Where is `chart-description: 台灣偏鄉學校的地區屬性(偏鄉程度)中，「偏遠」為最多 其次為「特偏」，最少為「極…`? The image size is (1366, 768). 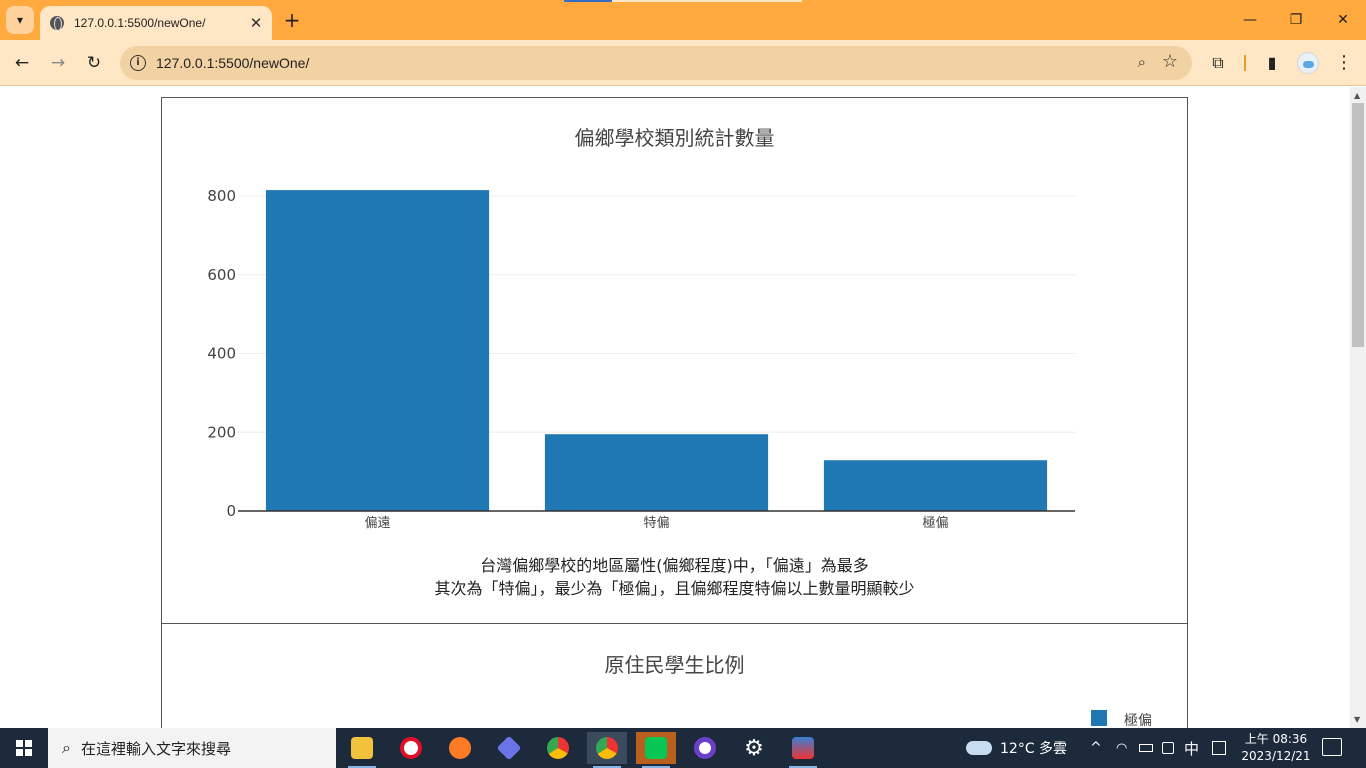
chart-description: 台灣偏鄉學校的地區屬性(偏鄉程度)中，「偏遠」為最多 其次為「特偏」，最少為「極… is located at coordinates (674, 577).